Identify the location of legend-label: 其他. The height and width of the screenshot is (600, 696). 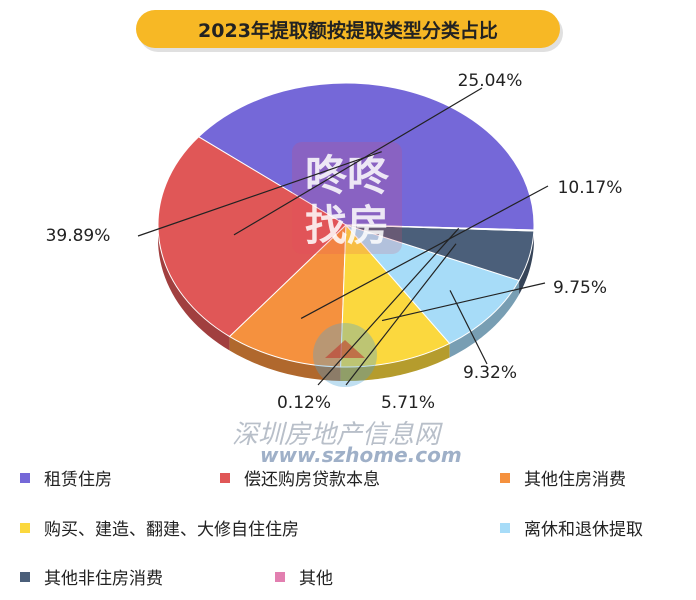
(316, 579).